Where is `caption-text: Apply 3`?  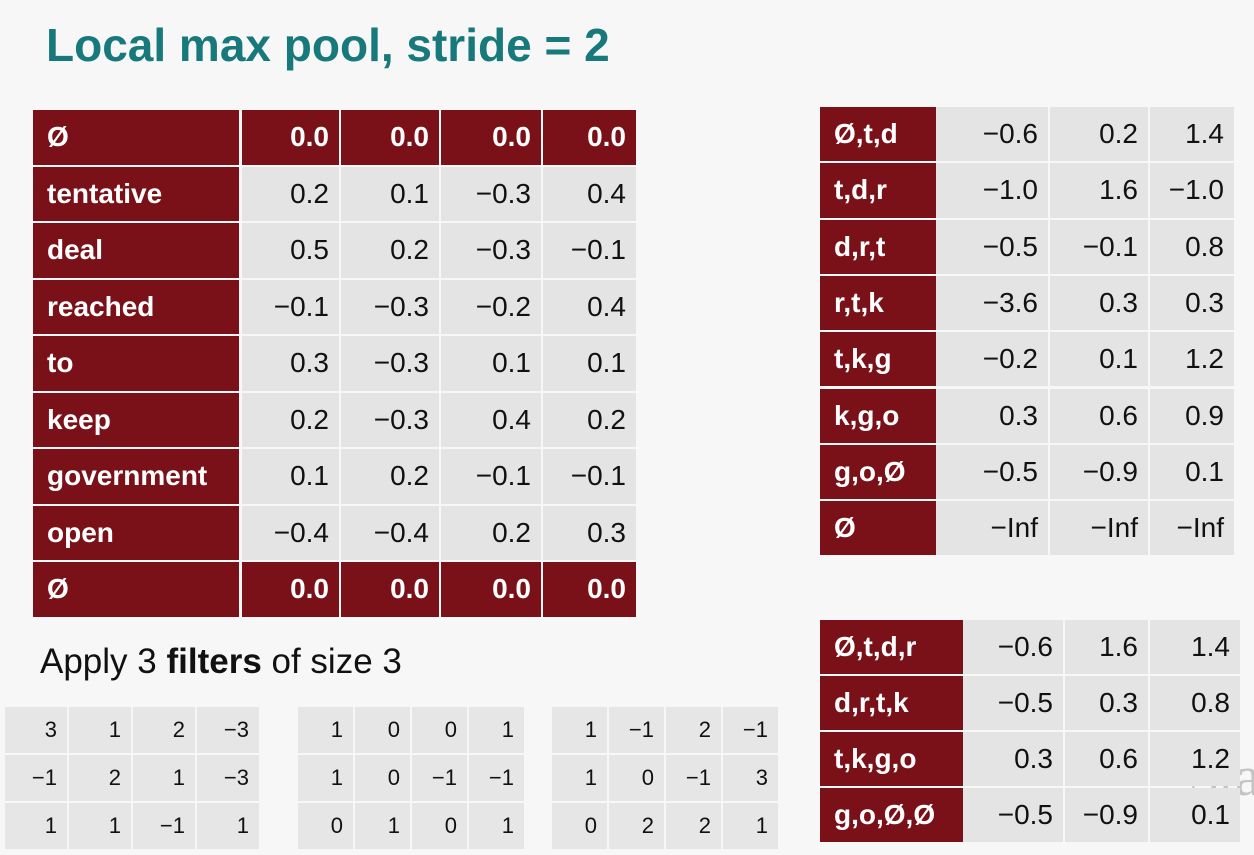 caption-text: Apply 3 is located at coordinates (103, 661).